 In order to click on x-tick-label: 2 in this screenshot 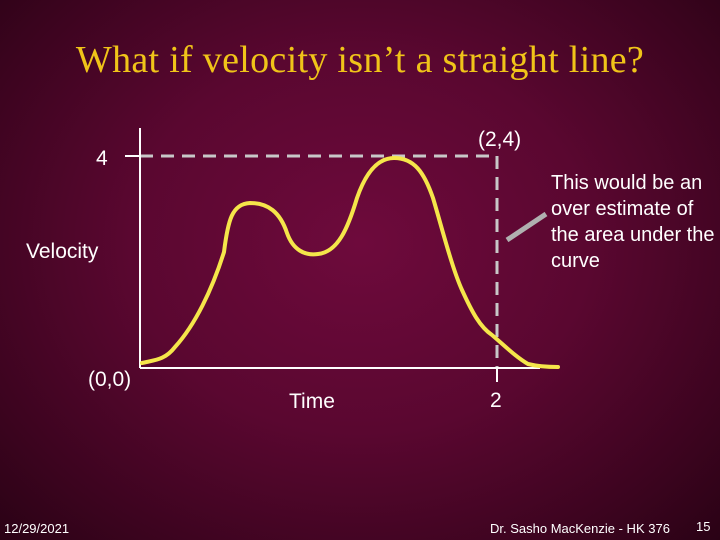, I will do `click(496, 400)`.